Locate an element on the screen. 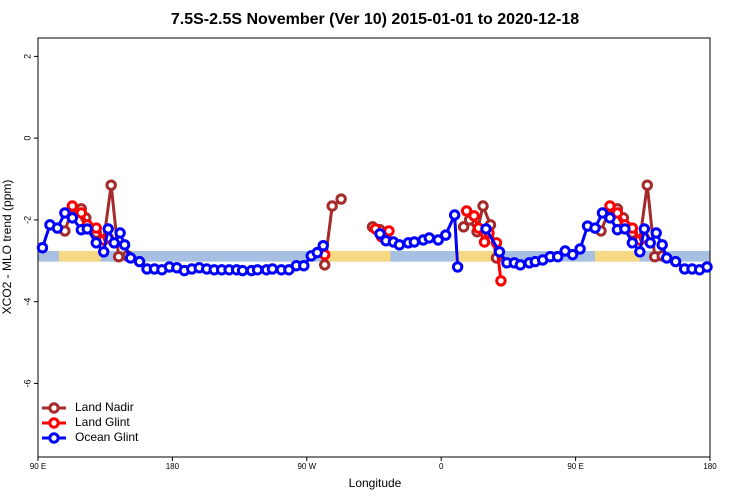 The height and width of the screenshot is (500, 750). y-tick-label: -2 is located at coordinates (27, 220).